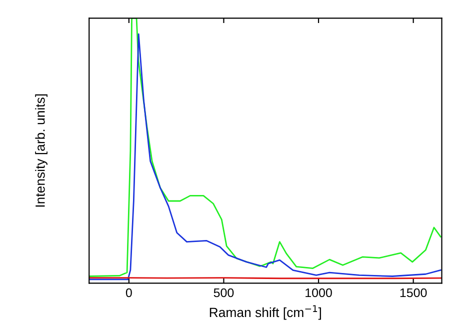  What do you see at coordinates (224, 293) in the screenshot?
I see `x-tick-label: 500` at bounding box center [224, 293].